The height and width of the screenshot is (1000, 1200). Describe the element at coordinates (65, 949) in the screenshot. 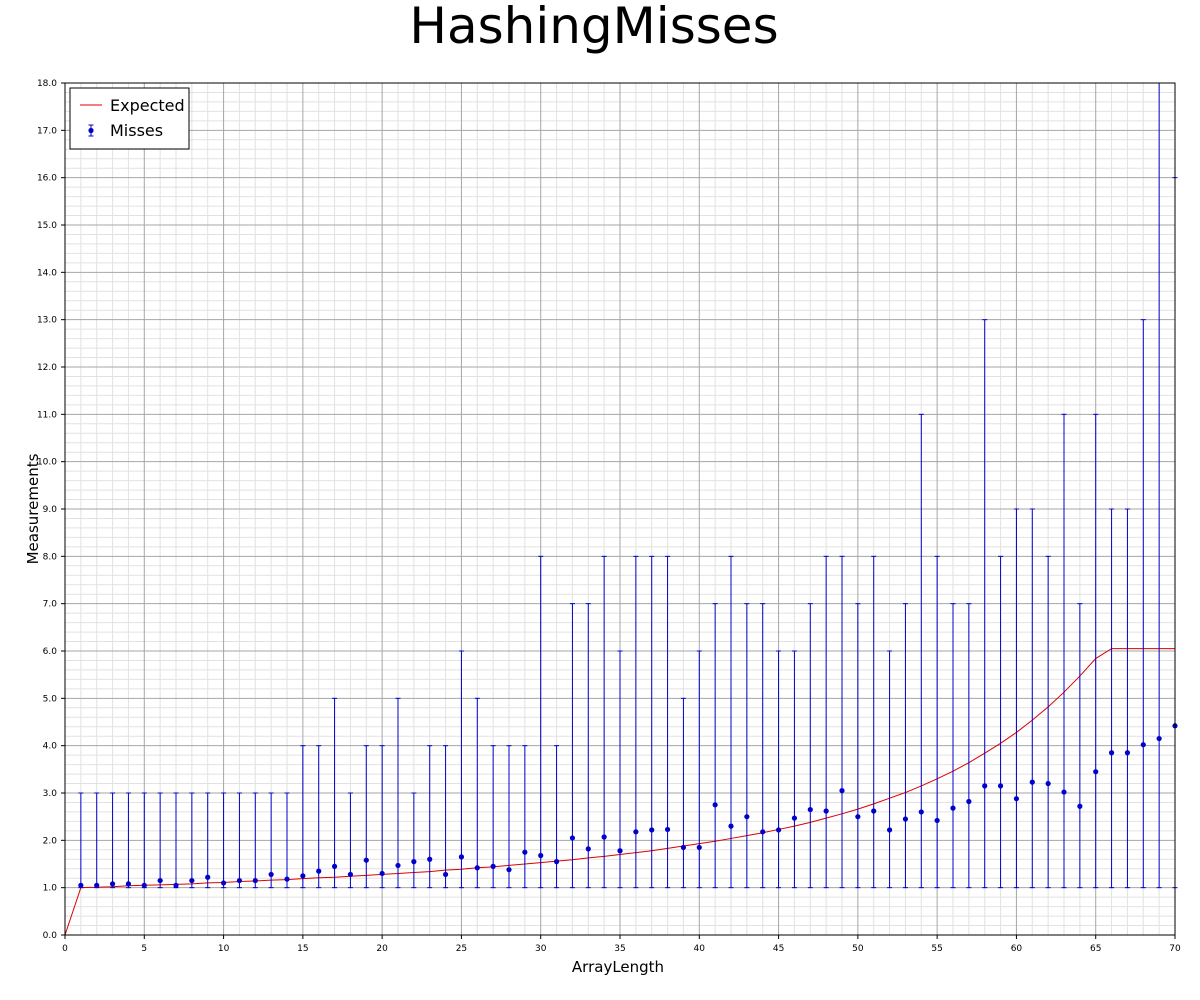

I see `x-tick-label: 0` at that location.